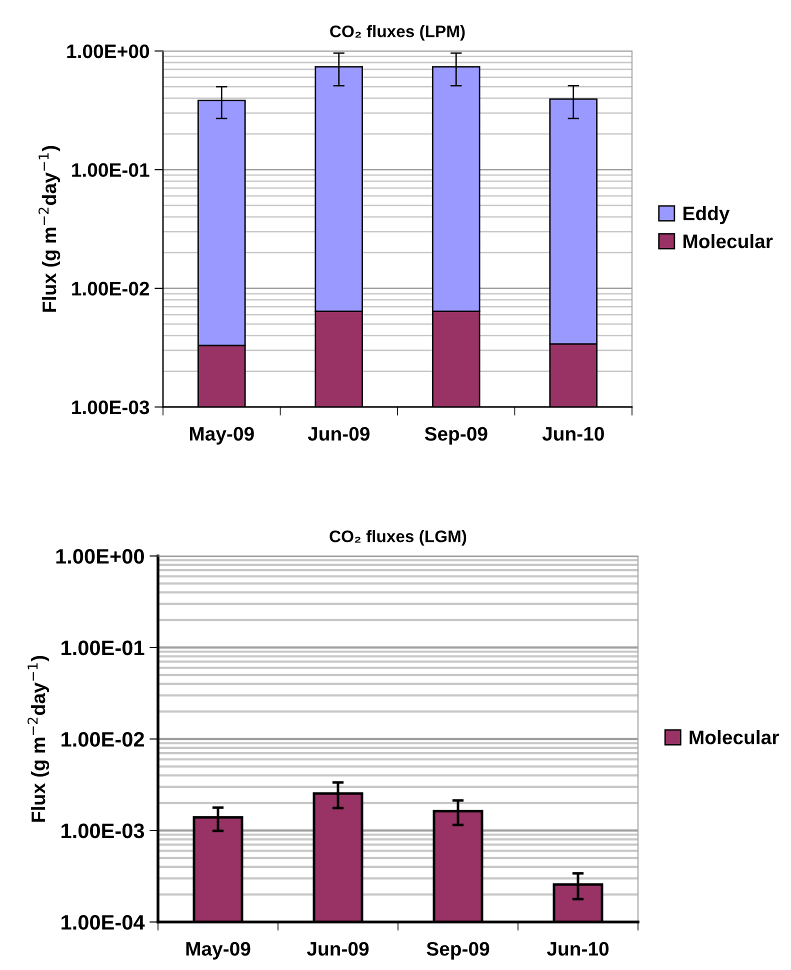  I want to click on y-tick-label: 1.00E-04, so click(103, 922).